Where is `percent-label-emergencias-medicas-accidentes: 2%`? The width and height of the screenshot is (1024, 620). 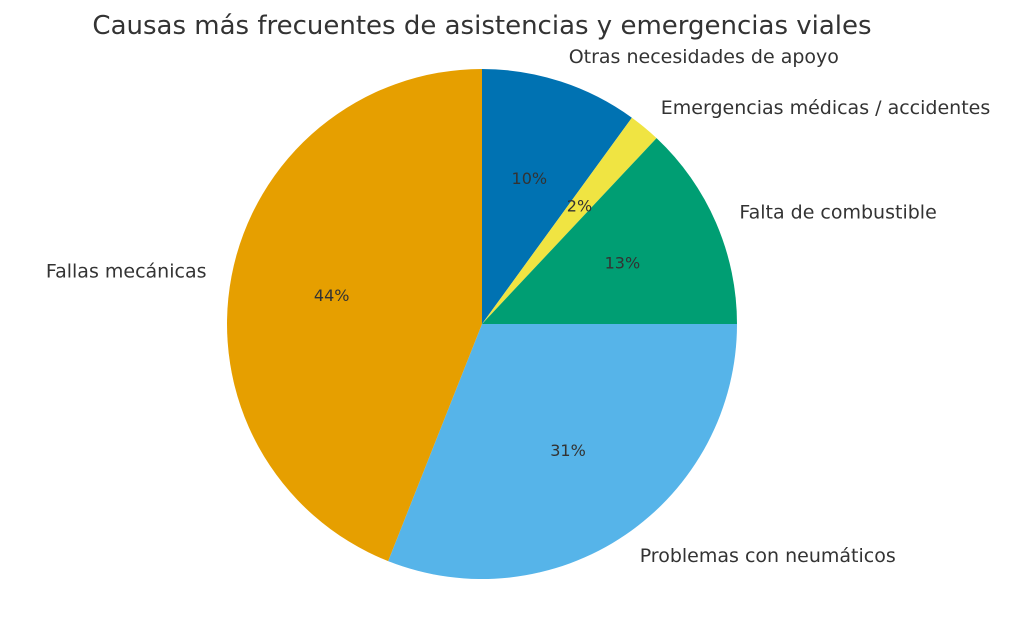 percent-label-emergencias-medicas-accidentes: 2% is located at coordinates (579, 206).